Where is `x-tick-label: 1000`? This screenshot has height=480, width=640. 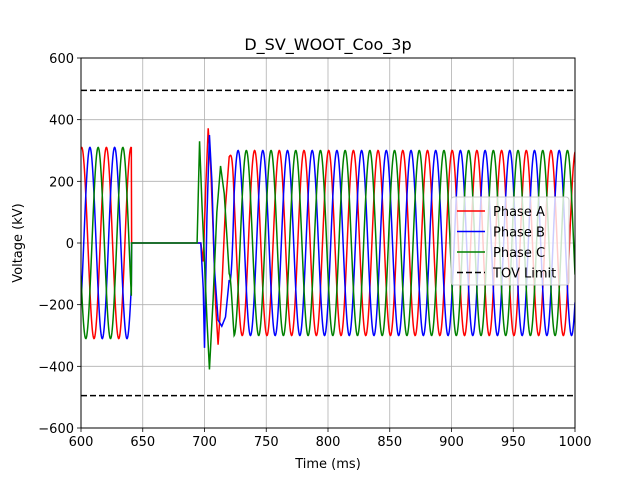
x-tick-label: 1000 is located at coordinates (574, 442).